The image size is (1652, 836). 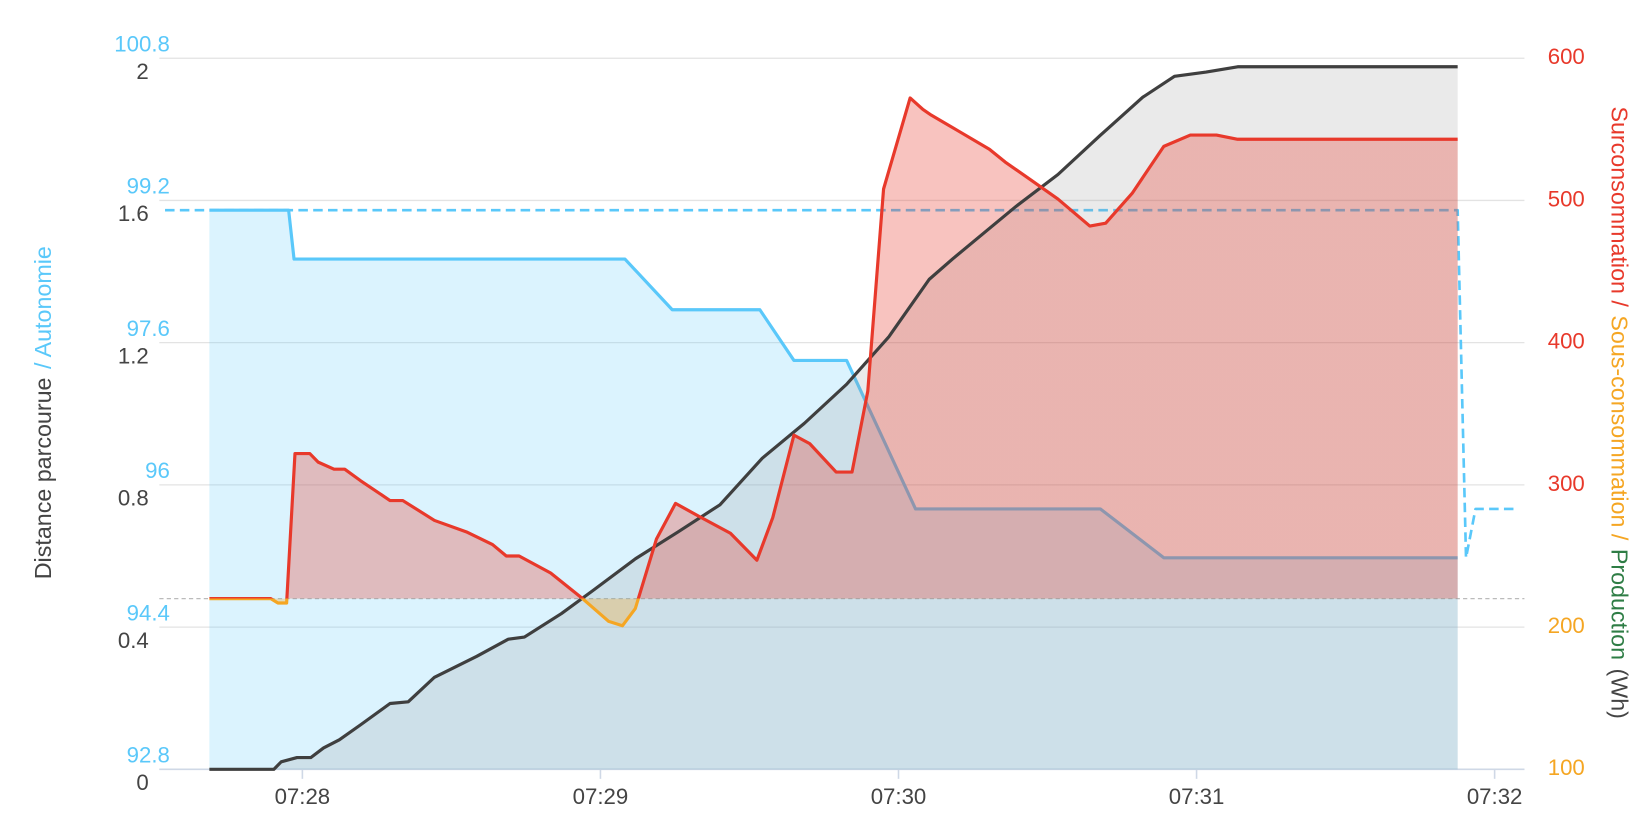 What do you see at coordinates (43, 479) in the screenshot?
I see `y-axis-title-part: Distance parcourue` at bounding box center [43, 479].